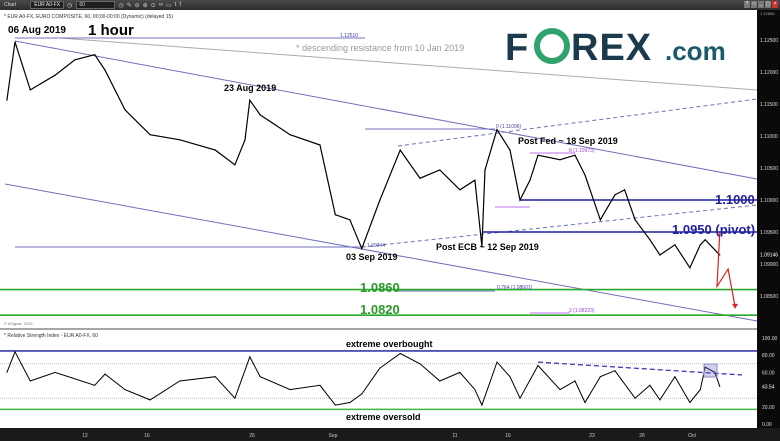  What do you see at coordinates (18, 323) in the screenshot?
I see `source-label: © eSignal, 2019` at bounding box center [18, 323].